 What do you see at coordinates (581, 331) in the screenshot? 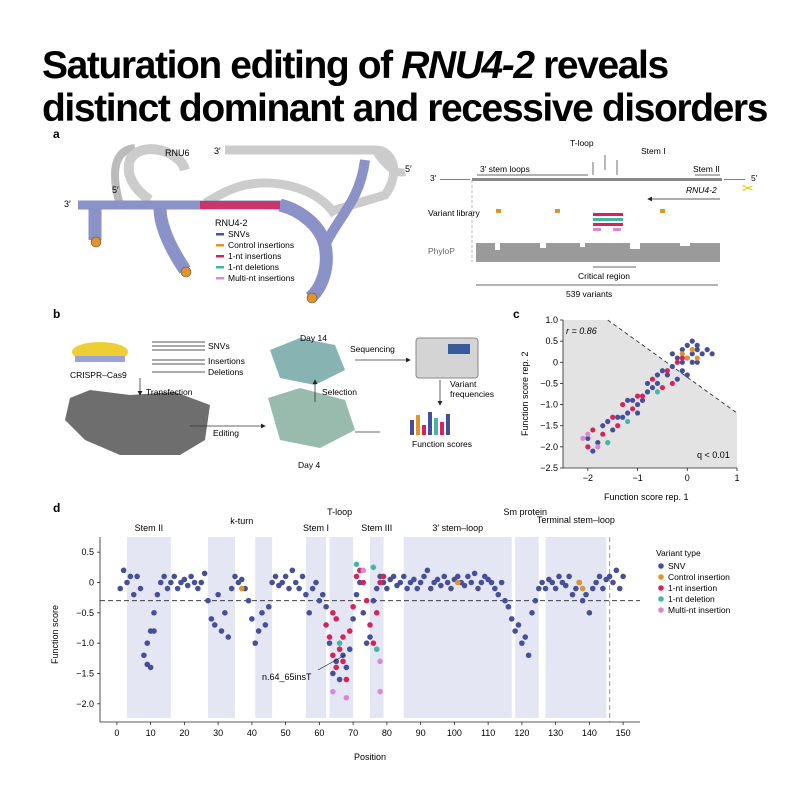
I see `r-label: r = 0.86` at bounding box center [581, 331].